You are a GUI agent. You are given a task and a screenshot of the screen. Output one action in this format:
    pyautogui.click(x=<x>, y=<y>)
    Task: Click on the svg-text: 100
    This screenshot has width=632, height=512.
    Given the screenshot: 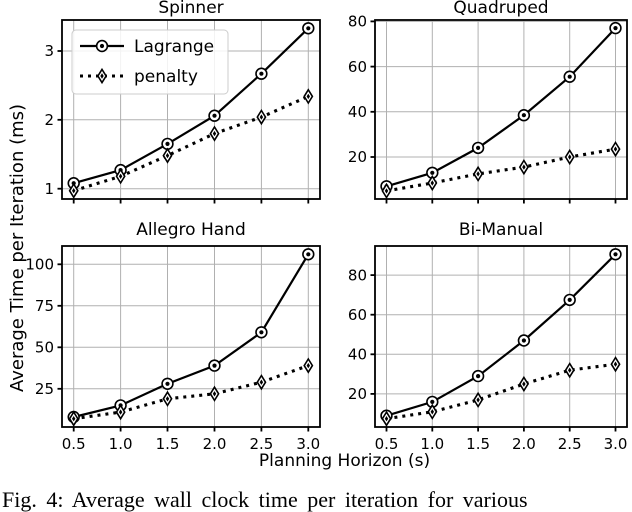 What is the action you would take?
    pyautogui.click(x=39, y=265)
    